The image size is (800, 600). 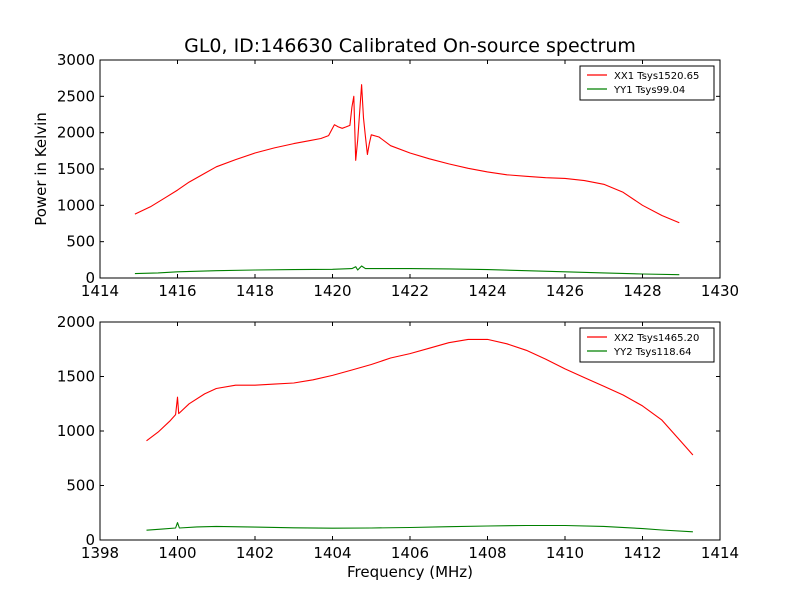 What do you see at coordinates (76, 205) in the screenshot?
I see `y-tick-label-0-2: 1000` at bounding box center [76, 205].